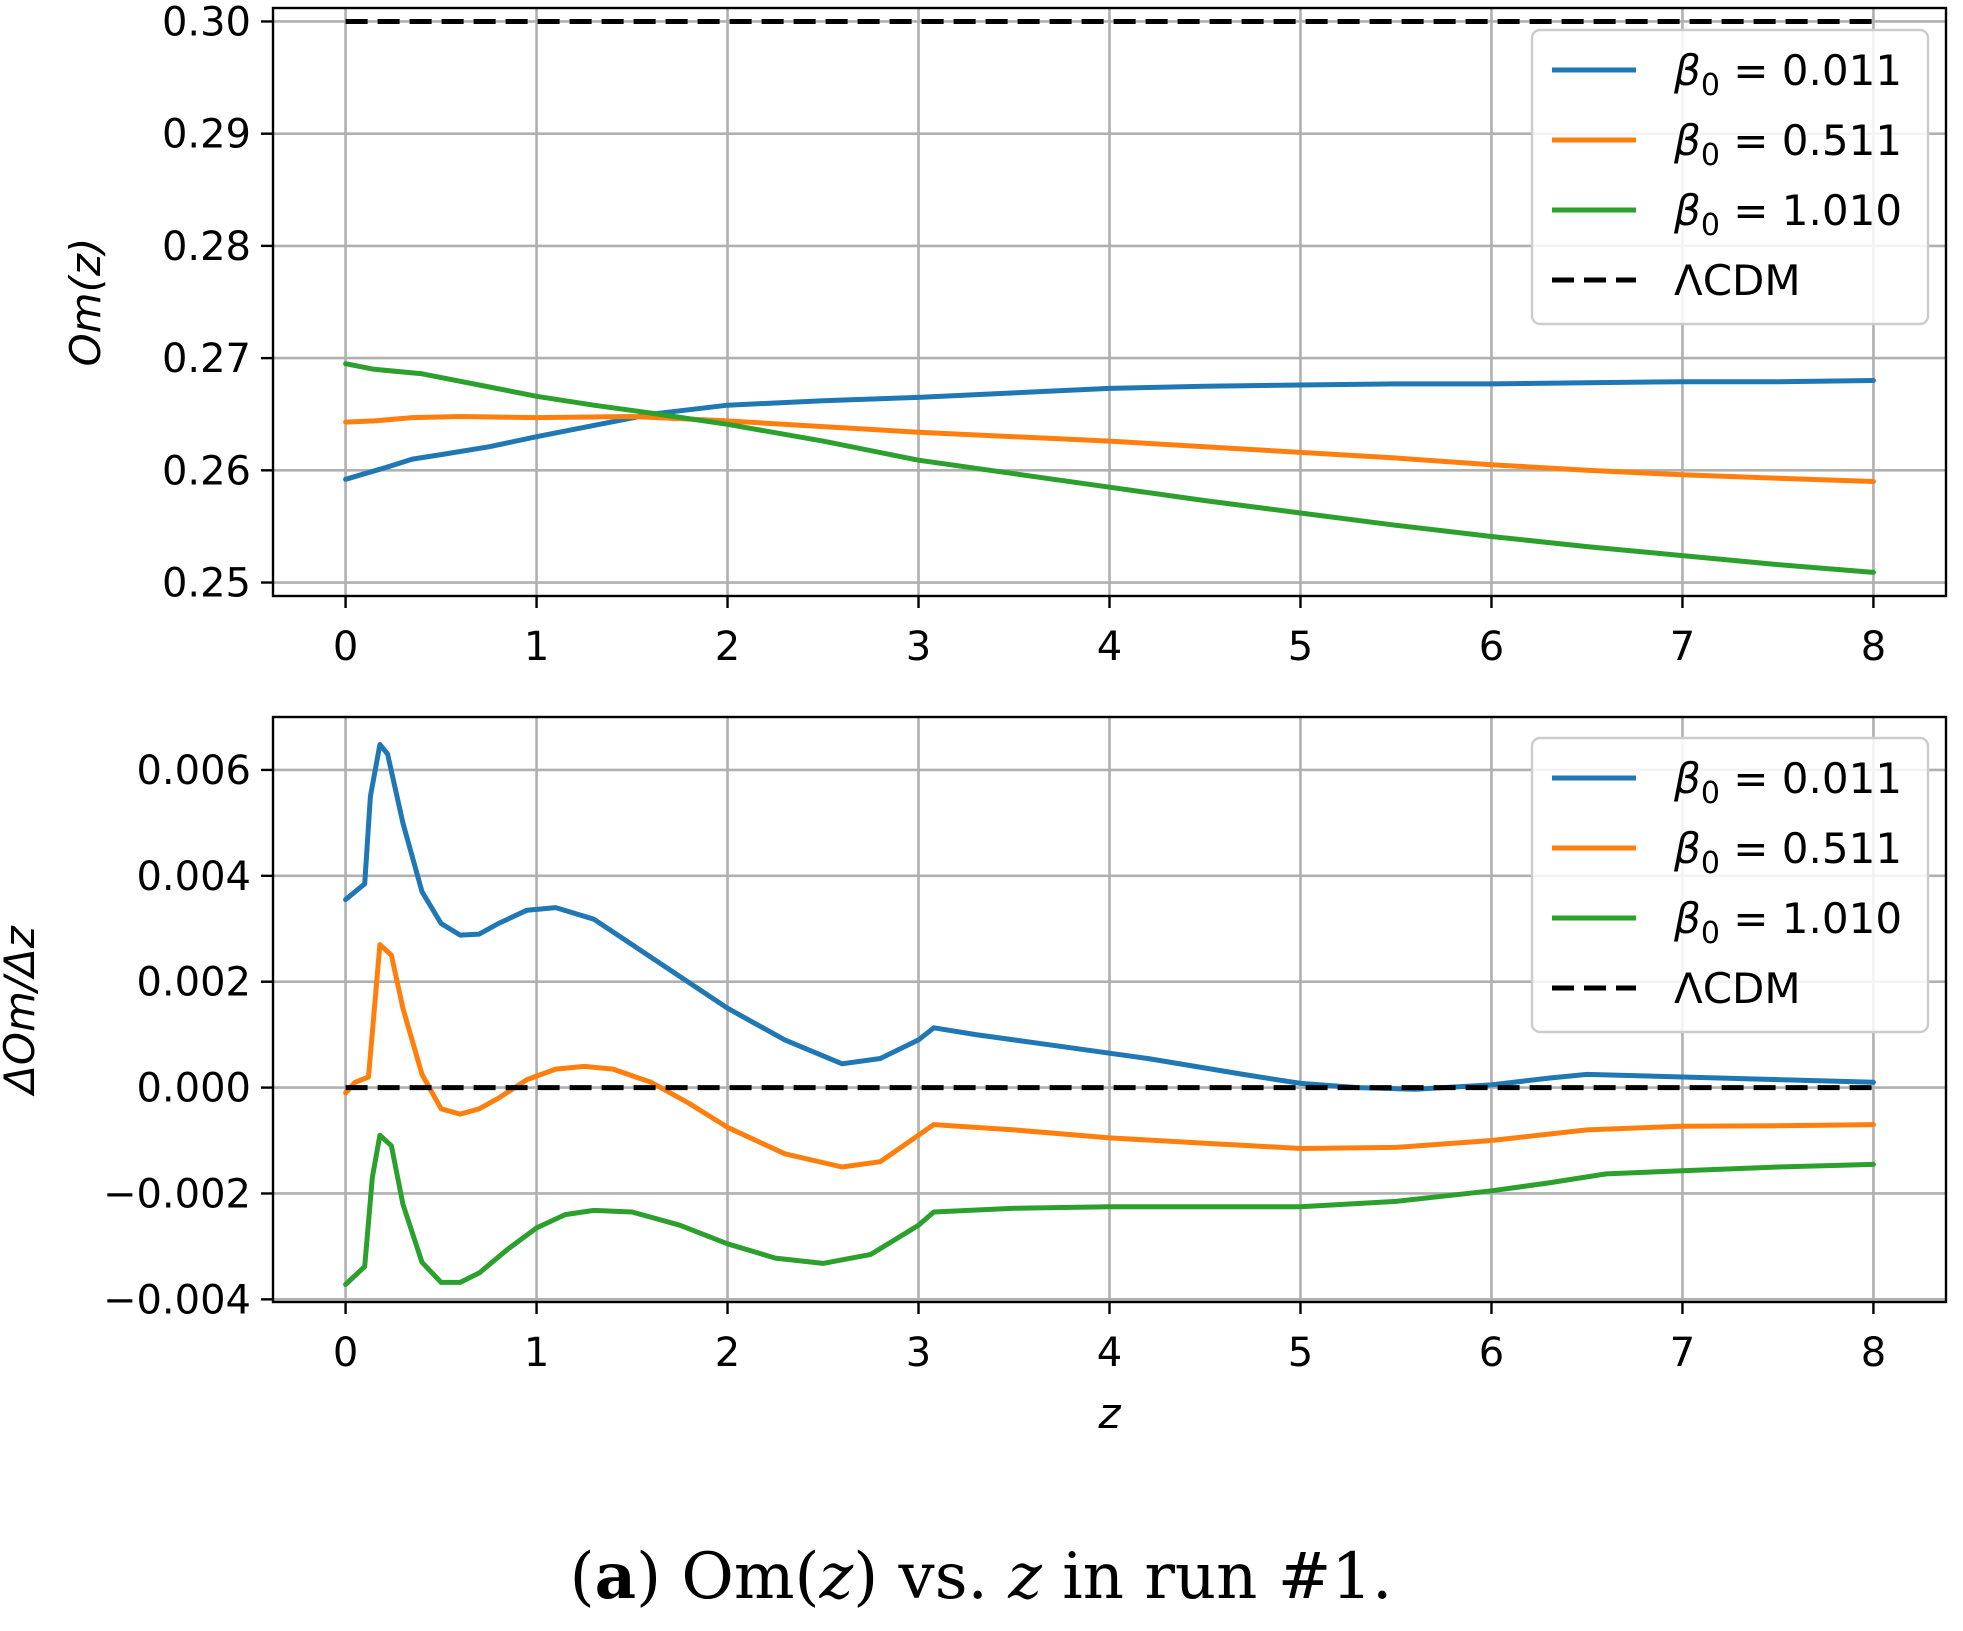  What do you see at coordinates (177, 1194) in the screenshot?
I see `bottom-ytick-label-1: −0.002` at bounding box center [177, 1194].